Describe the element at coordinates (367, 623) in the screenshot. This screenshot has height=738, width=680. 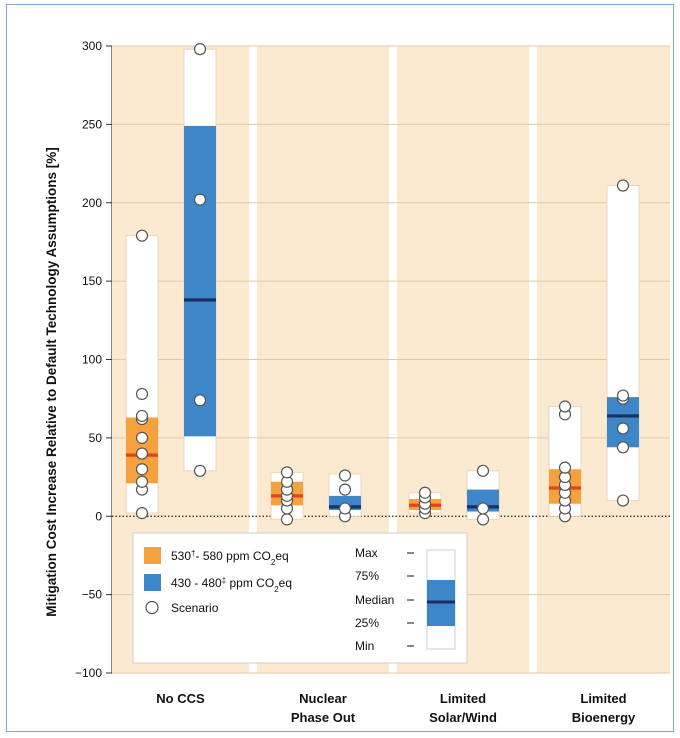
I see `key-label: 25%` at that location.